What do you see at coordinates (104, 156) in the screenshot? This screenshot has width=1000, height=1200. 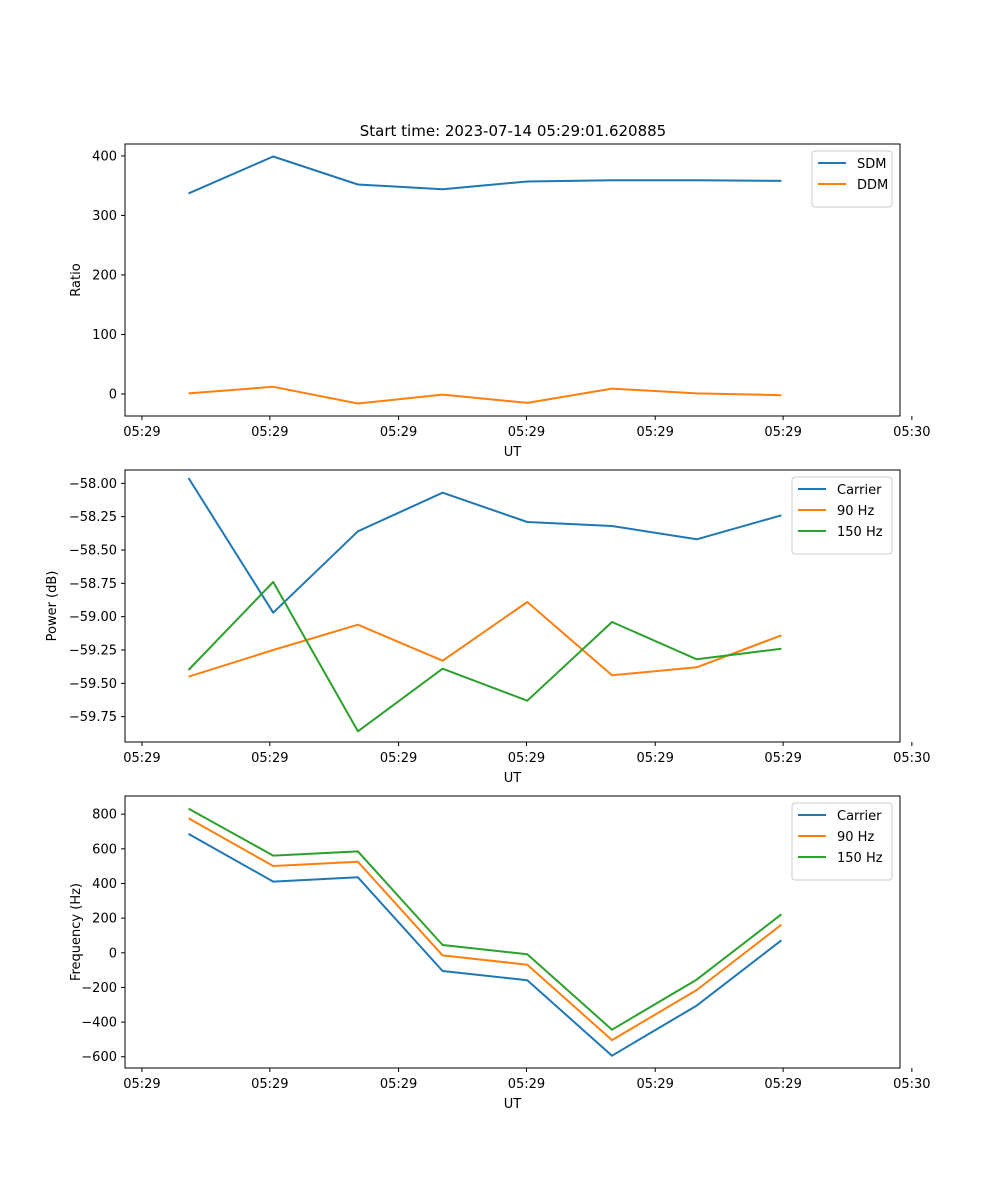 I see `ratio-y-tick-label: 400` at bounding box center [104, 156].